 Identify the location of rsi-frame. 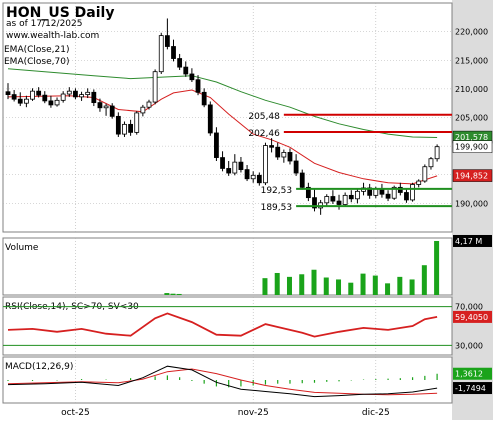
(227, 326).